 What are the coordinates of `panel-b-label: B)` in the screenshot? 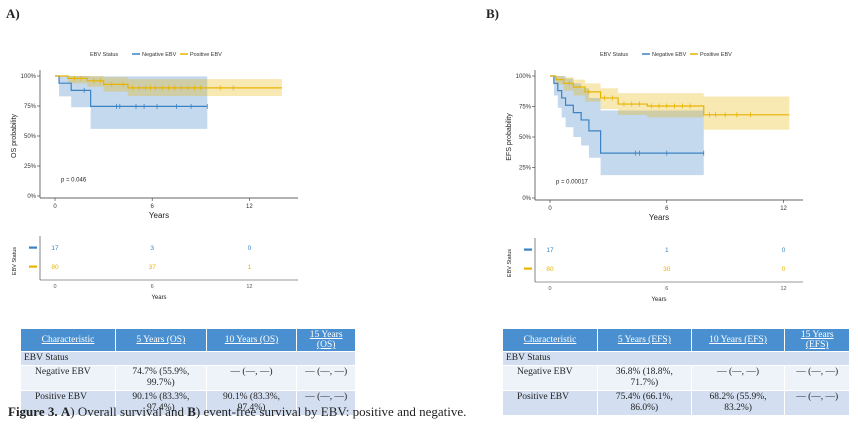 It's located at (492, 13).